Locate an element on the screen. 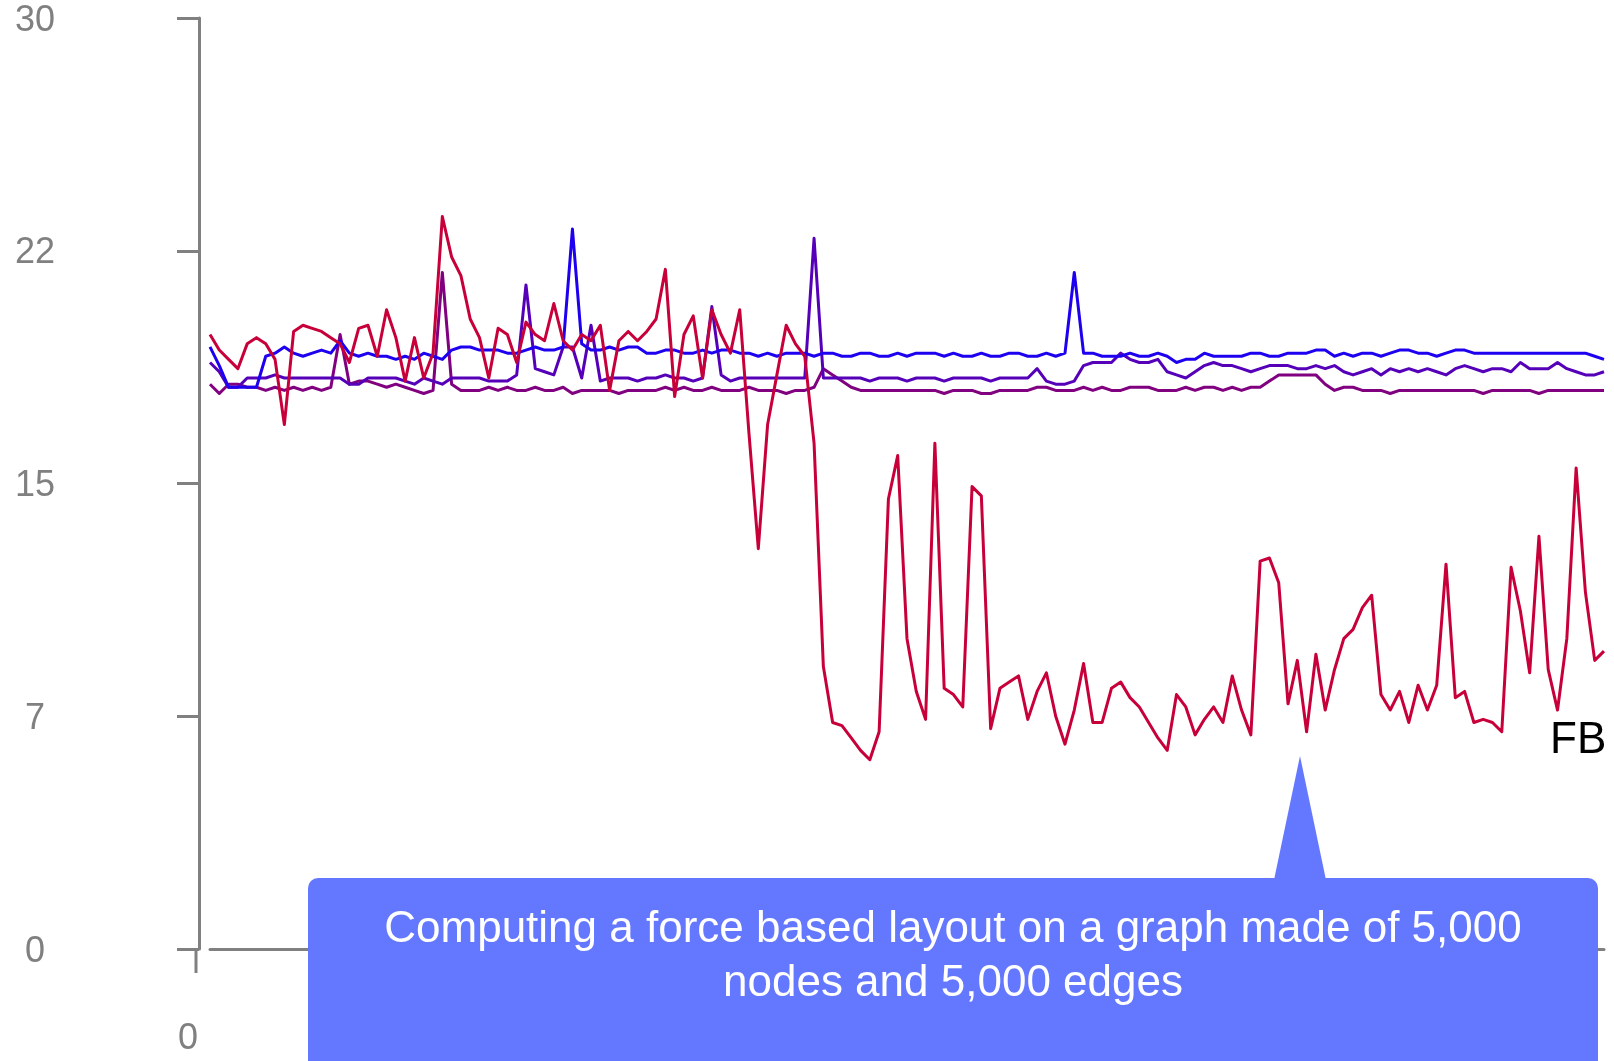 The image size is (1614, 1061). text: 0 is located at coordinates (188, 1036).